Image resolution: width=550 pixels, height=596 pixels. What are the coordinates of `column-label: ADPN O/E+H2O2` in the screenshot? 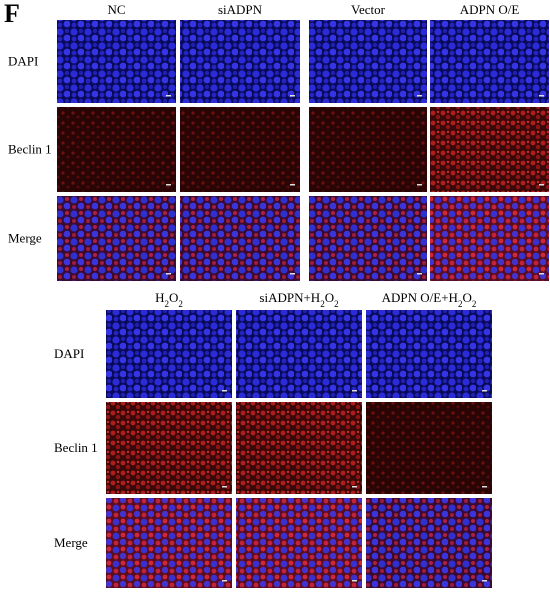 It's located at (429, 299).